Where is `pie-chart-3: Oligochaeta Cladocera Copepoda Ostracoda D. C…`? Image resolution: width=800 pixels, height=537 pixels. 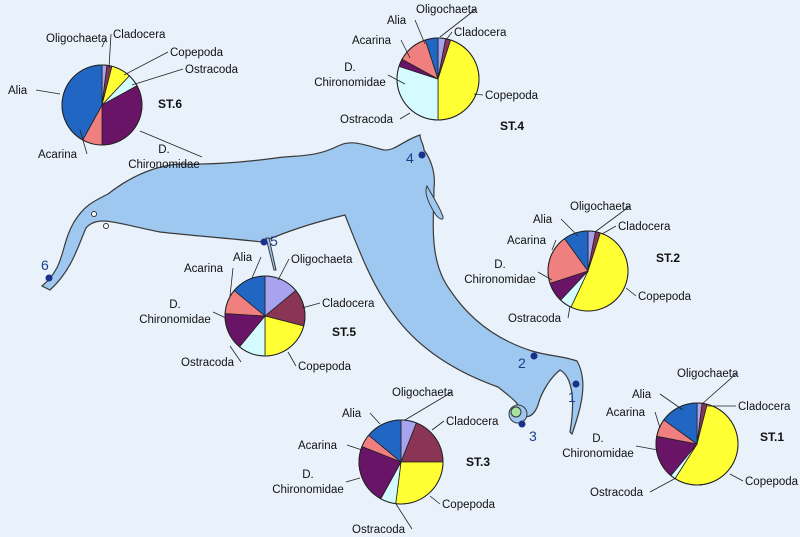
pie-chart-3: Oligochaeta Cladocera Copepoda Ostracoda D. C… is located at coordinates (577, 263).